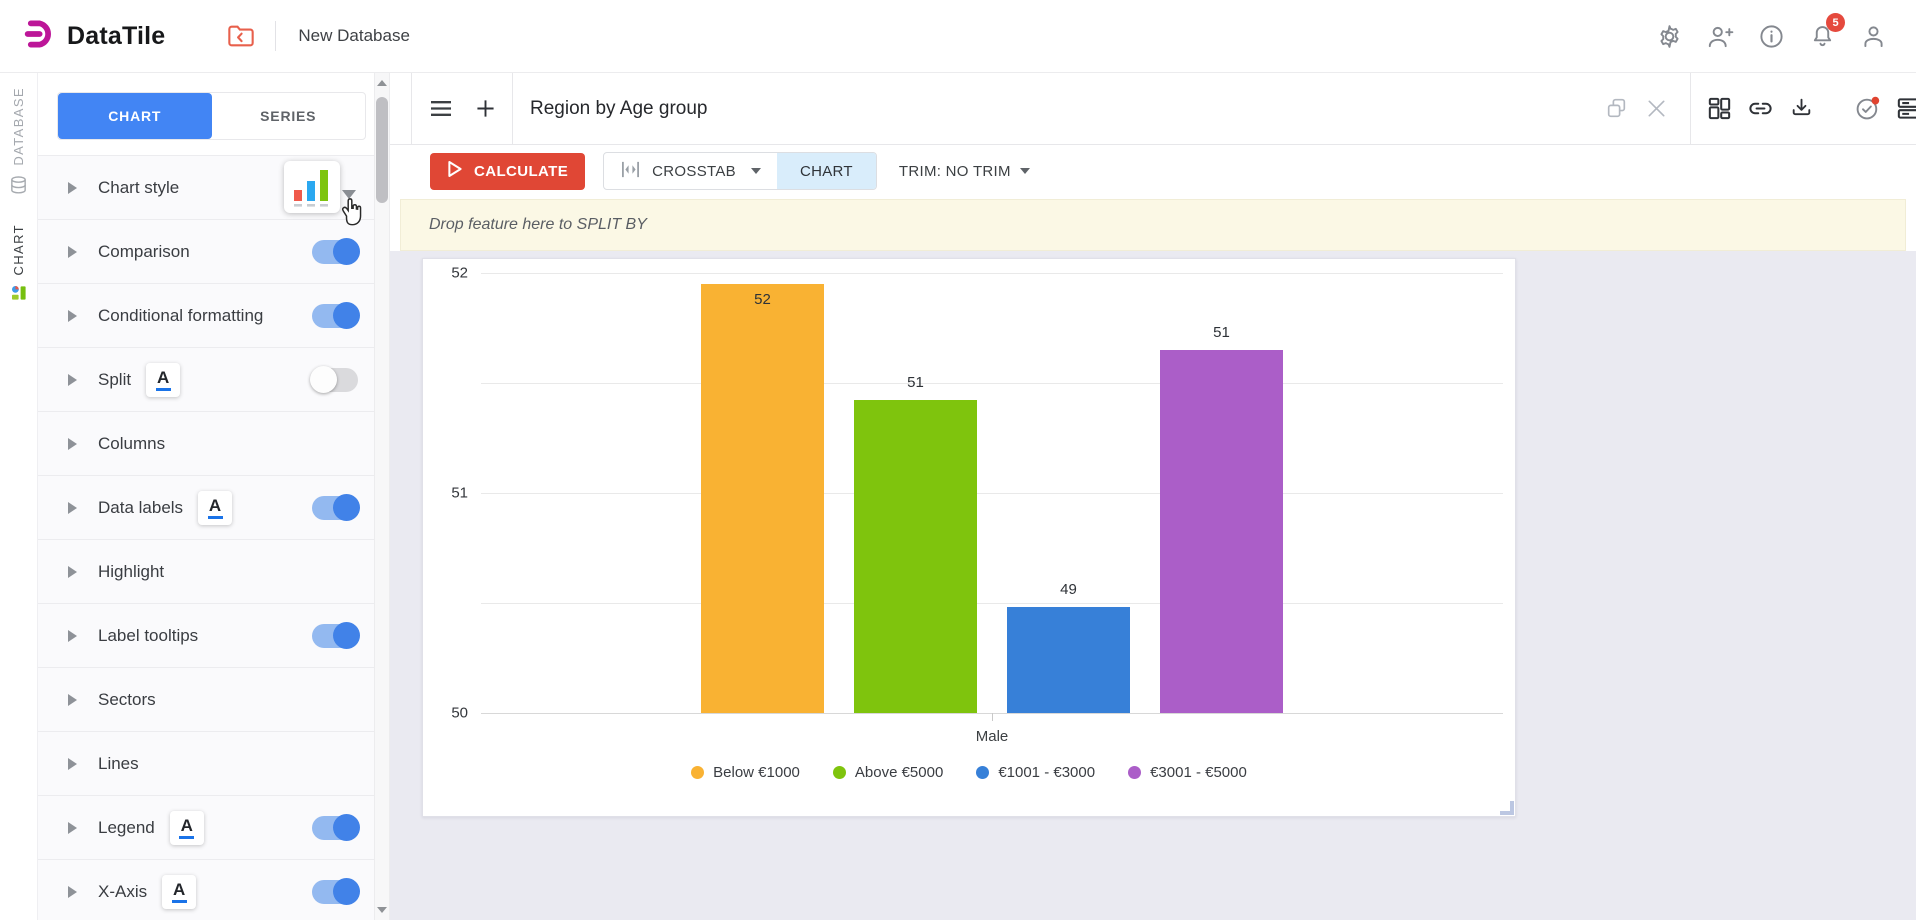 Image resolution: width=1916 pixels, height=920 pixels. I want to click on sidebar-item-sectors: Sectors, so click(206, 700).